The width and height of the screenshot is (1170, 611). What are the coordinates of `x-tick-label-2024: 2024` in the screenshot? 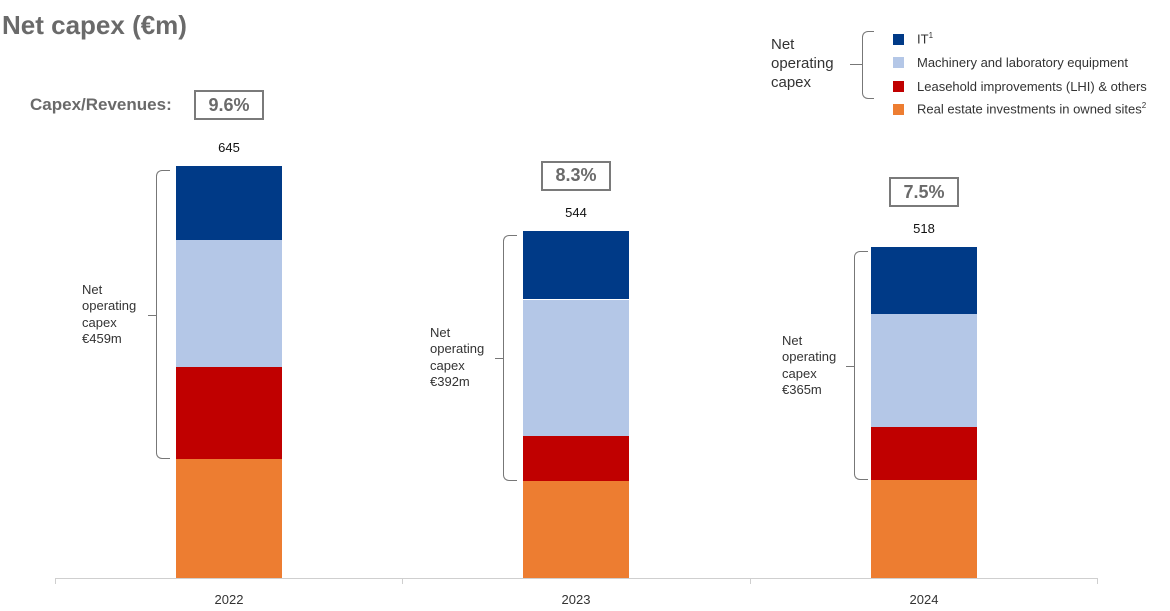 It's located at (924, 599).